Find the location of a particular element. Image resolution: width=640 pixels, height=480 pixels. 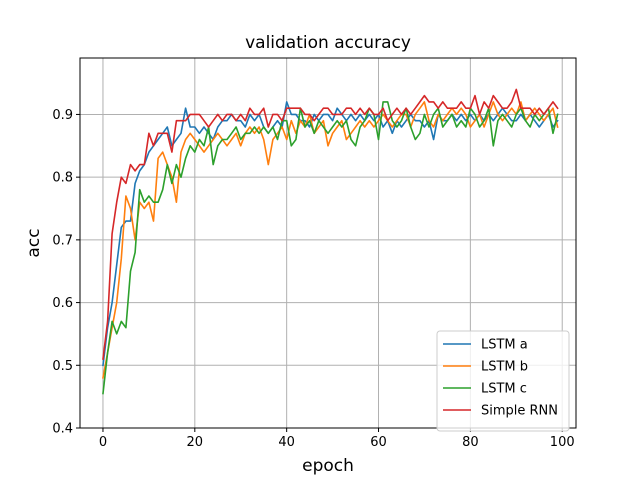

legend-entry-label: Simple RNN is located at coordinates (519, 411).